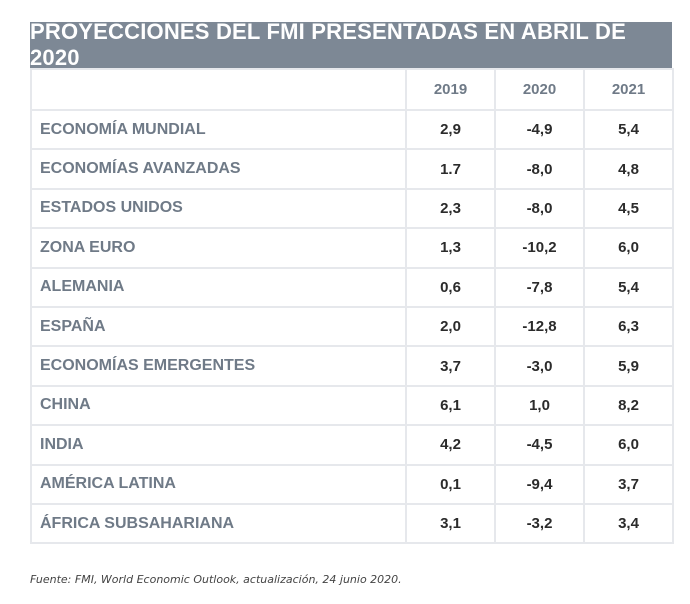 This screenshot has height=604, width=690. Describe the element at coordinates (450, 287) in the screenshot. I see `value-2019: 0,6` at that location.